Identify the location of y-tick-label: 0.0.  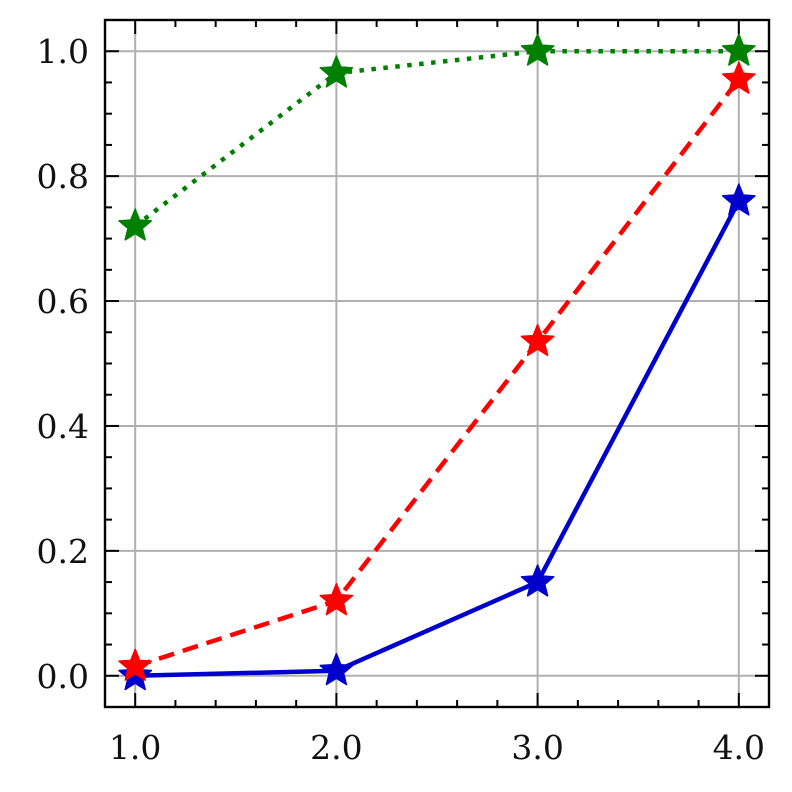
(63, 676).